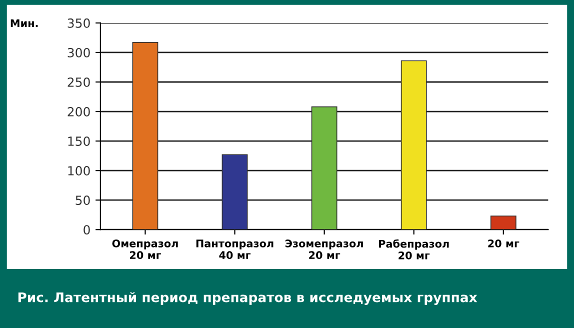 Image resolution: width=574 pixels, height=328 pixels. Describe the element at coordinates (79, 82) in the screenshot. I see `y-tick-label: 250` at that location.